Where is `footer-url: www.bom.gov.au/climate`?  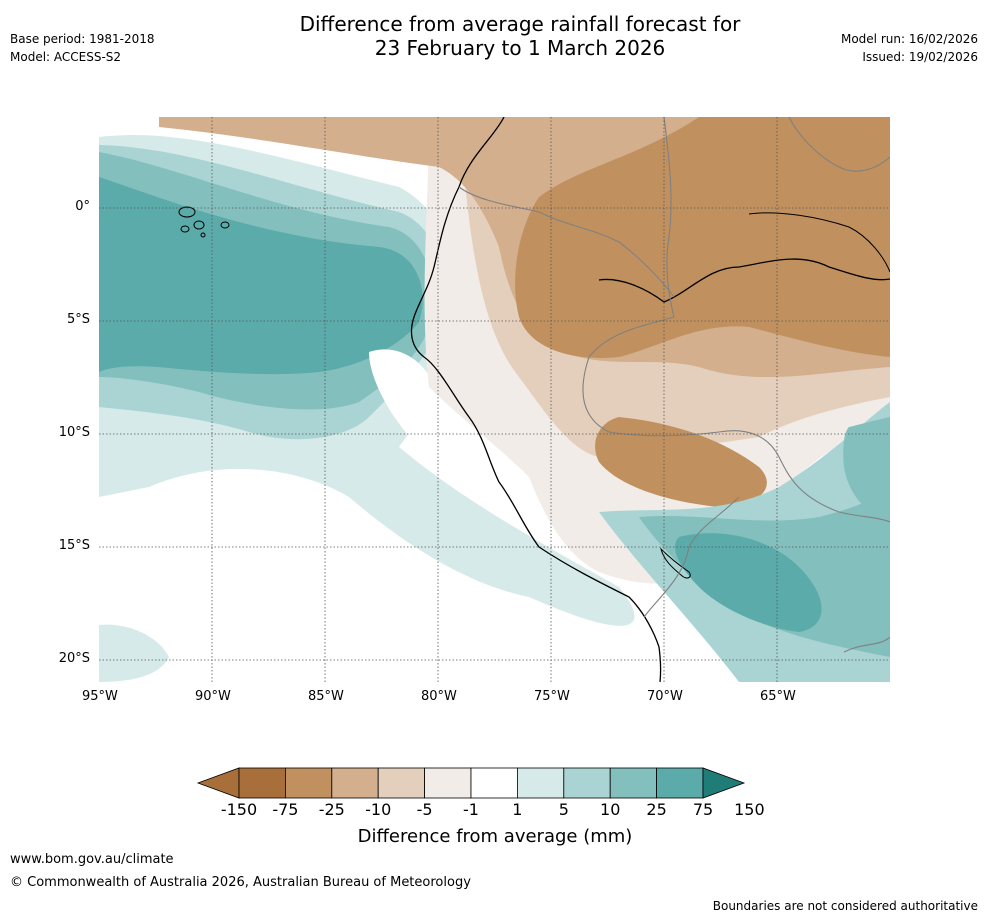
footer-url: www.bom.gov.au/climate is located at coordinates (92, 859).